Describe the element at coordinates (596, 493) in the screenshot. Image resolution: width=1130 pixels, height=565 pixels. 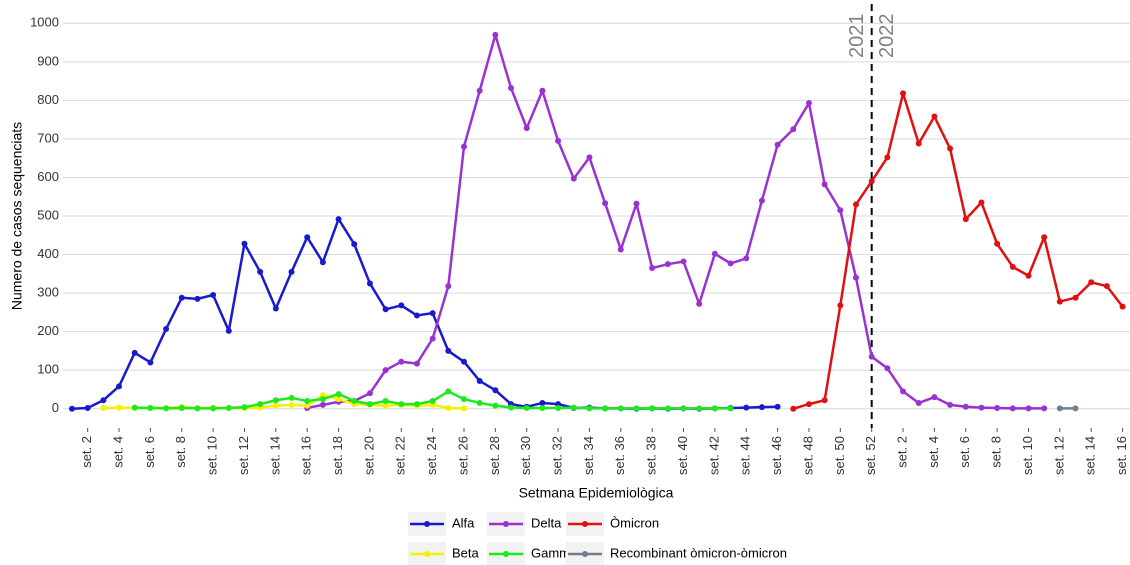
I see `x-axis-label: Setmana Epidemiològica` at that location.